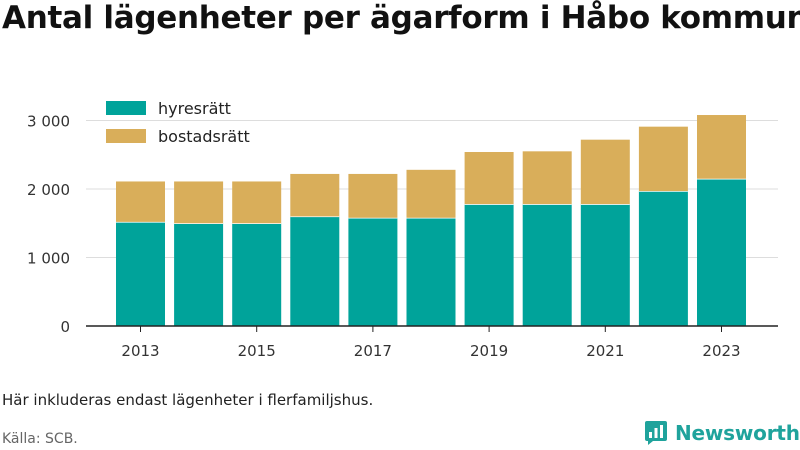  Describe the element at coordinates (48, 225) in the screenshot. I see `y-axis-tick-labels: 0 1 000 2 000 3 000` at that location.